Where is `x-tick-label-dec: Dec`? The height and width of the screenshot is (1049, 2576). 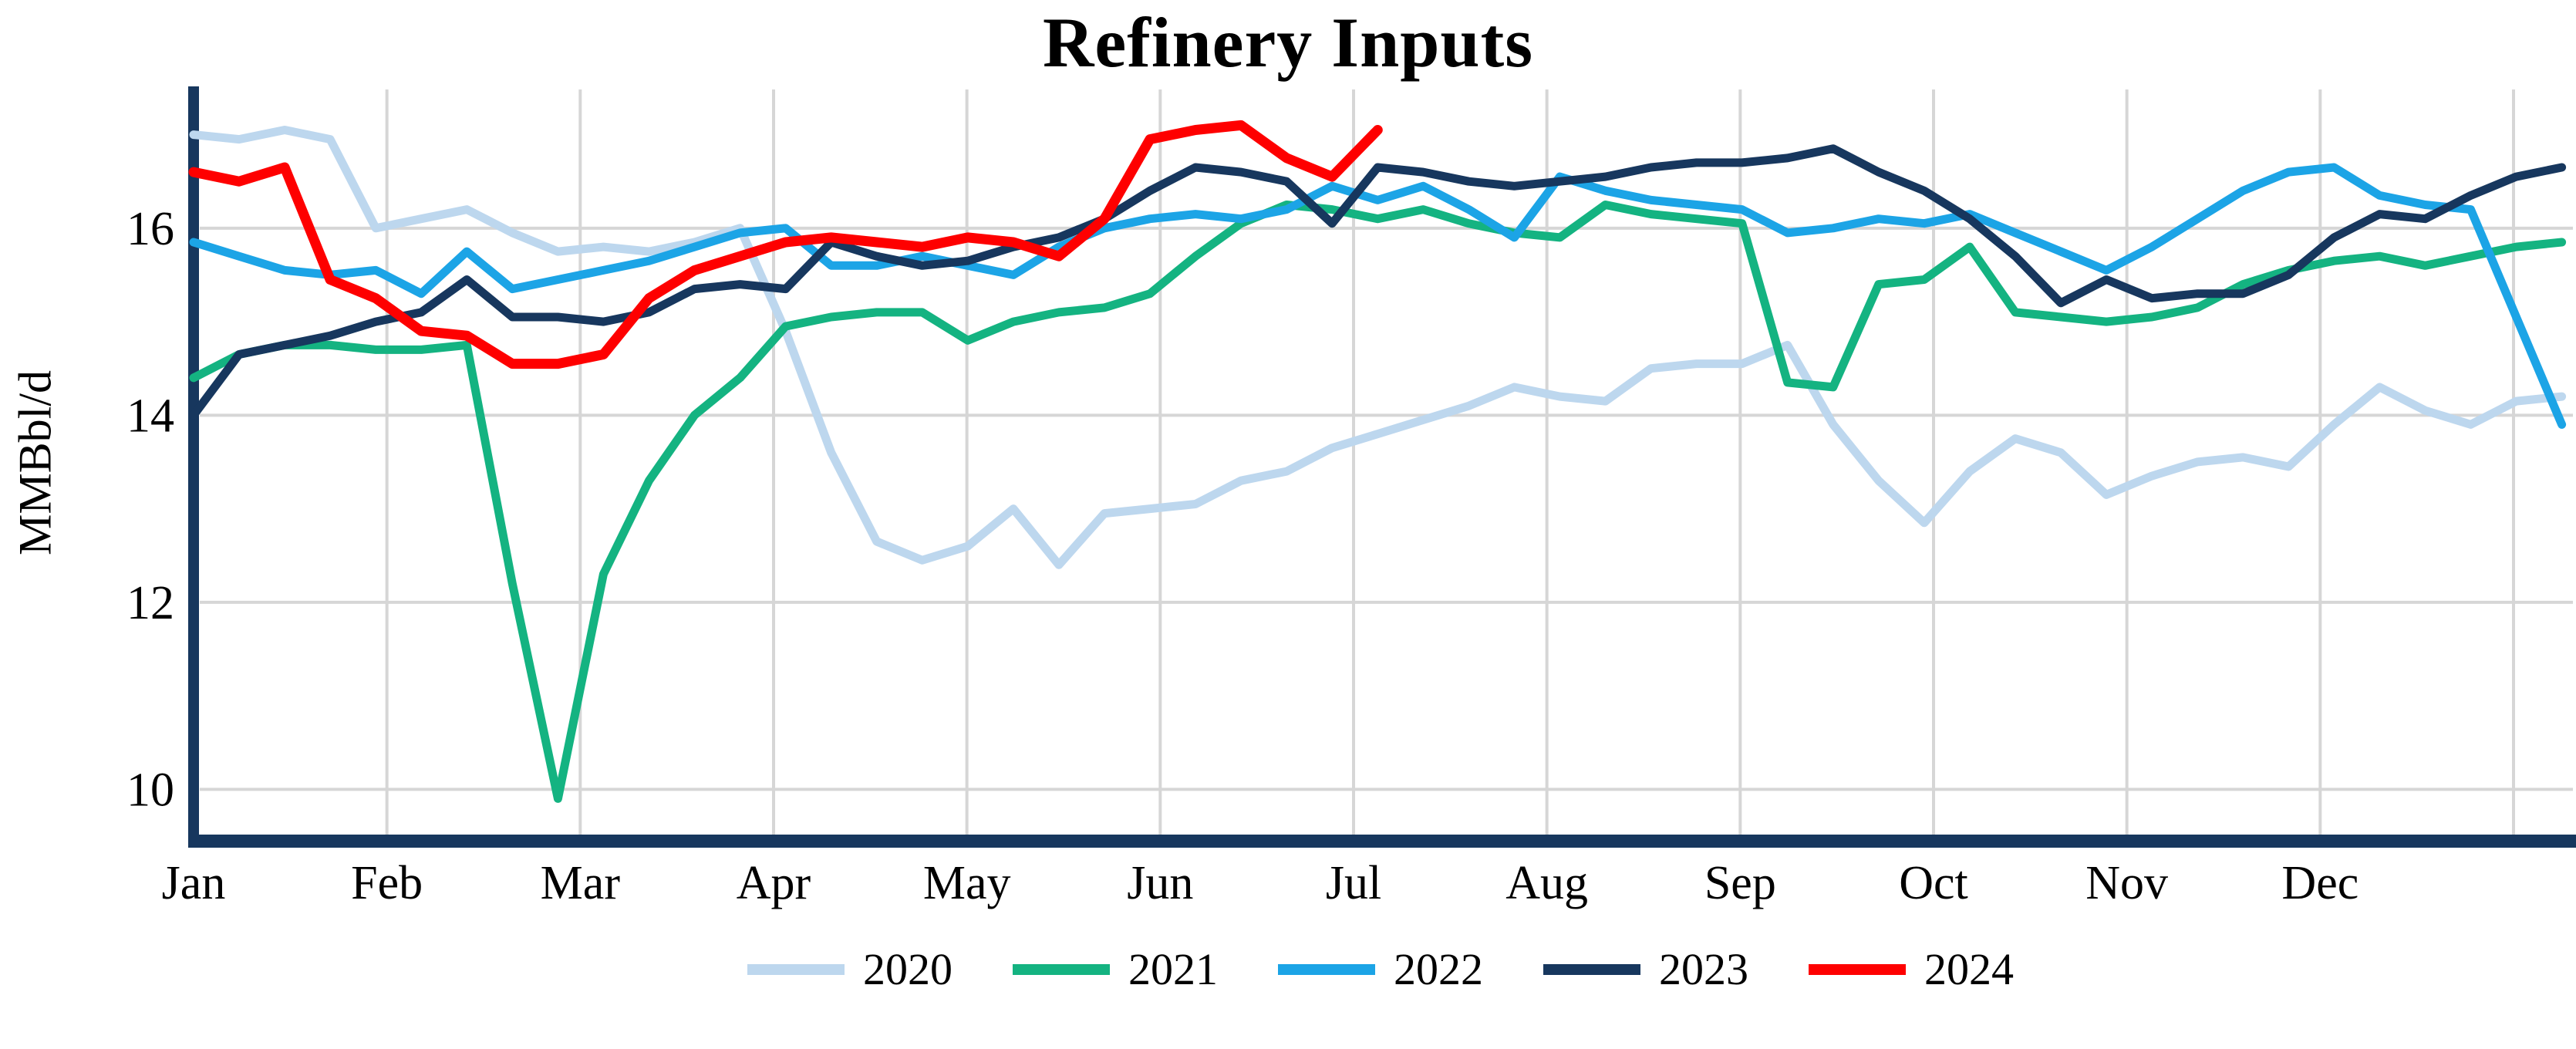 x-tick-label-dec: Dec is located at coordinates (2320, 883).